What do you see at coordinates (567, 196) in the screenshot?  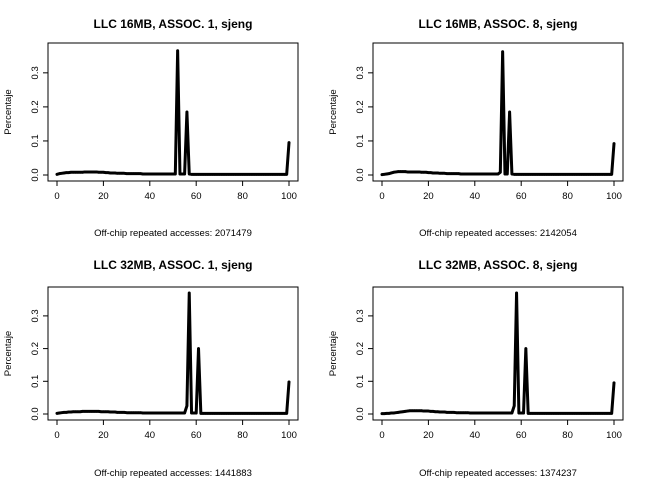 I see `x-tick-label: 80` at bounding box center [567, 196].